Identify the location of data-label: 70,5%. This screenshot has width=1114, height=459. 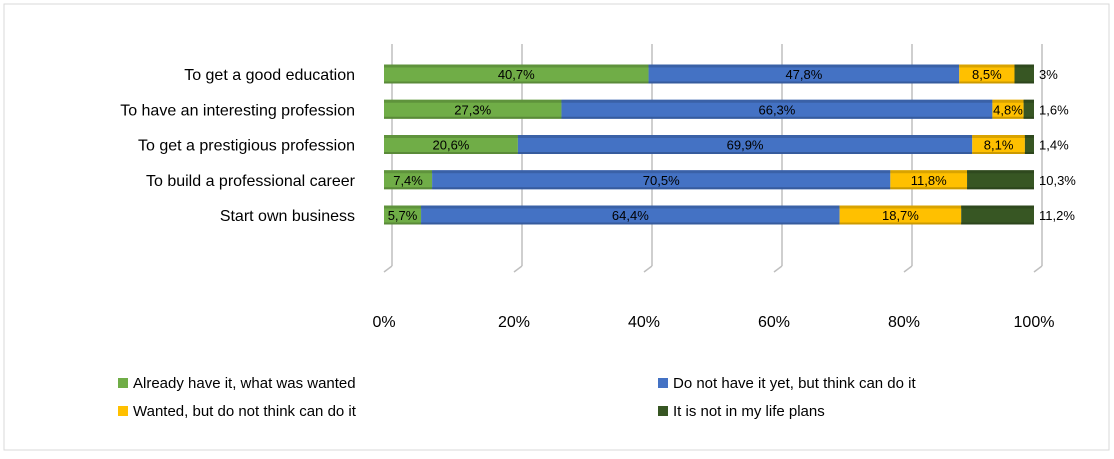
(661, 180).